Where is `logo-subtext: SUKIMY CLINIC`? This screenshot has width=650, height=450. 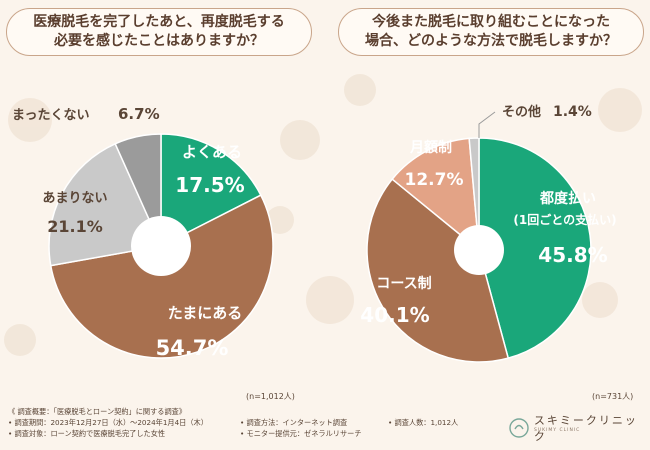 logo-subtext: SUKIMY CLINIC is located at coordinates (557, 430).